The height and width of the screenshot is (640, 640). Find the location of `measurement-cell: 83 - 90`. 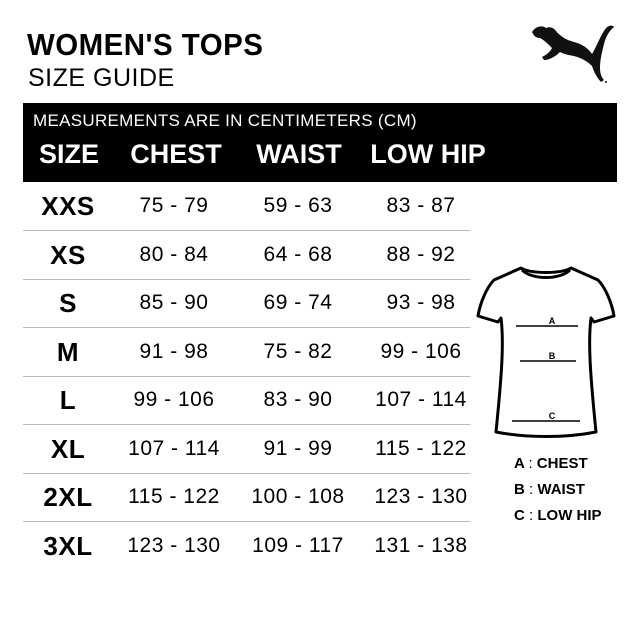

measurement-cell: 83 - 90 is located at coordinates (298, 399).